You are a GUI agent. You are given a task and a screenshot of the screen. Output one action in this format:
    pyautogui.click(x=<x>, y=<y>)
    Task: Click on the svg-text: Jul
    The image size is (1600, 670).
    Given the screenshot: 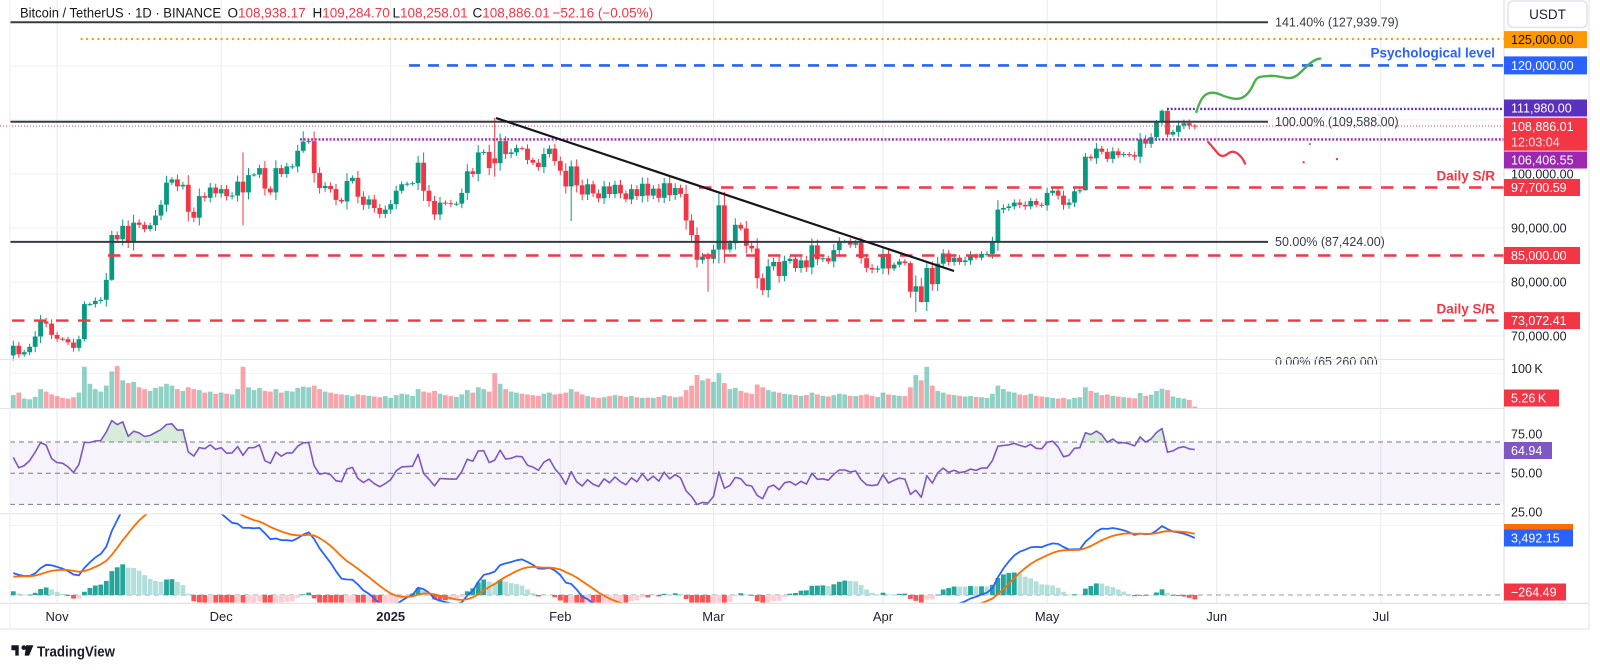 What is the action you would take?
    pyautogui.click(x=1380, y=616)
    